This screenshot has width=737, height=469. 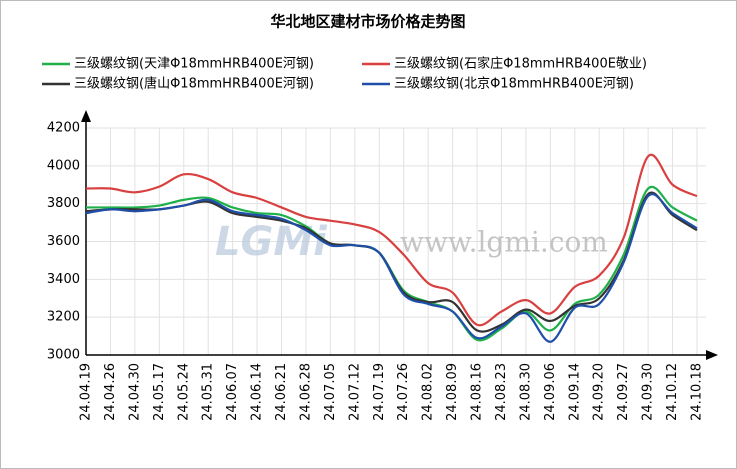 I want to click on y-tick-label: 3000, so click(x=63, y=355).